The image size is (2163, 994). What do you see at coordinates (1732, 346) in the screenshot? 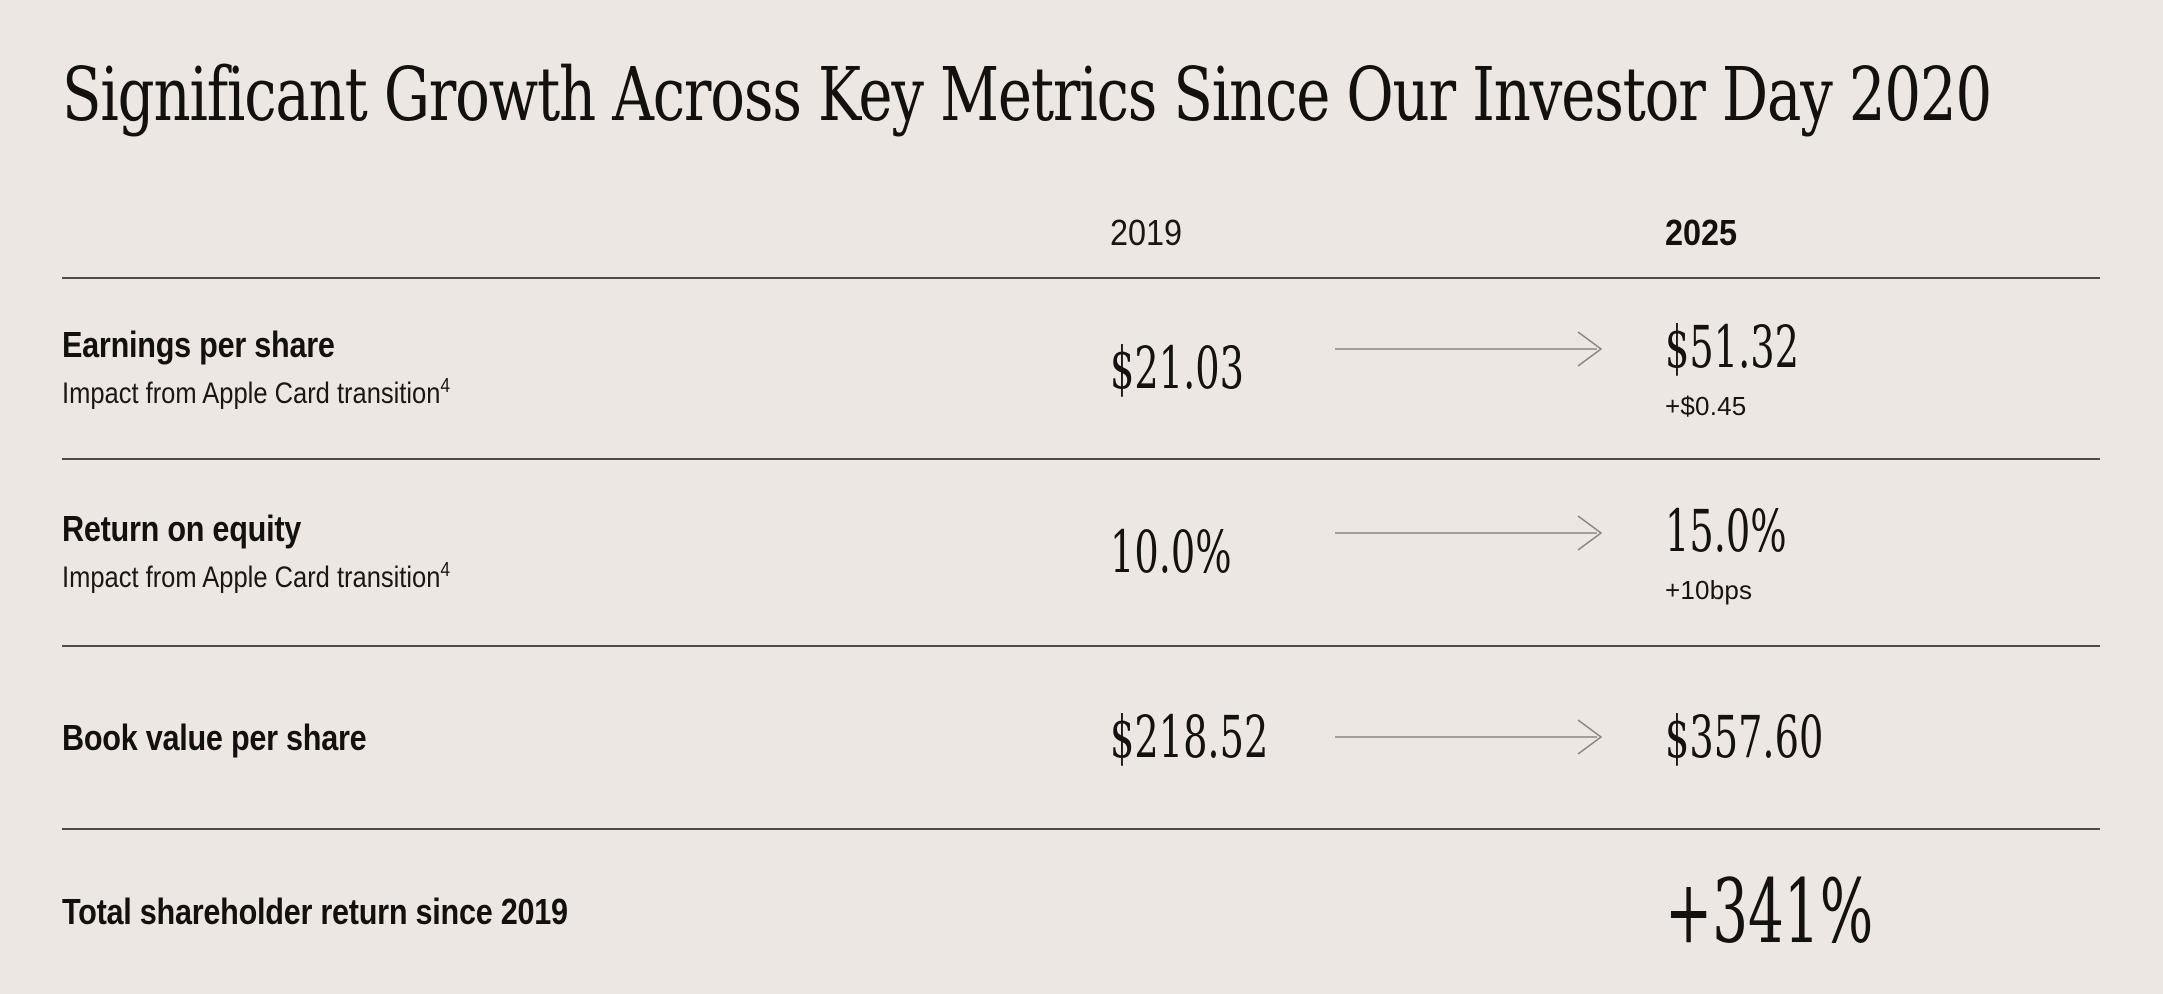
I see `value-2025: $51.32` at bounding box center [1732, 346].